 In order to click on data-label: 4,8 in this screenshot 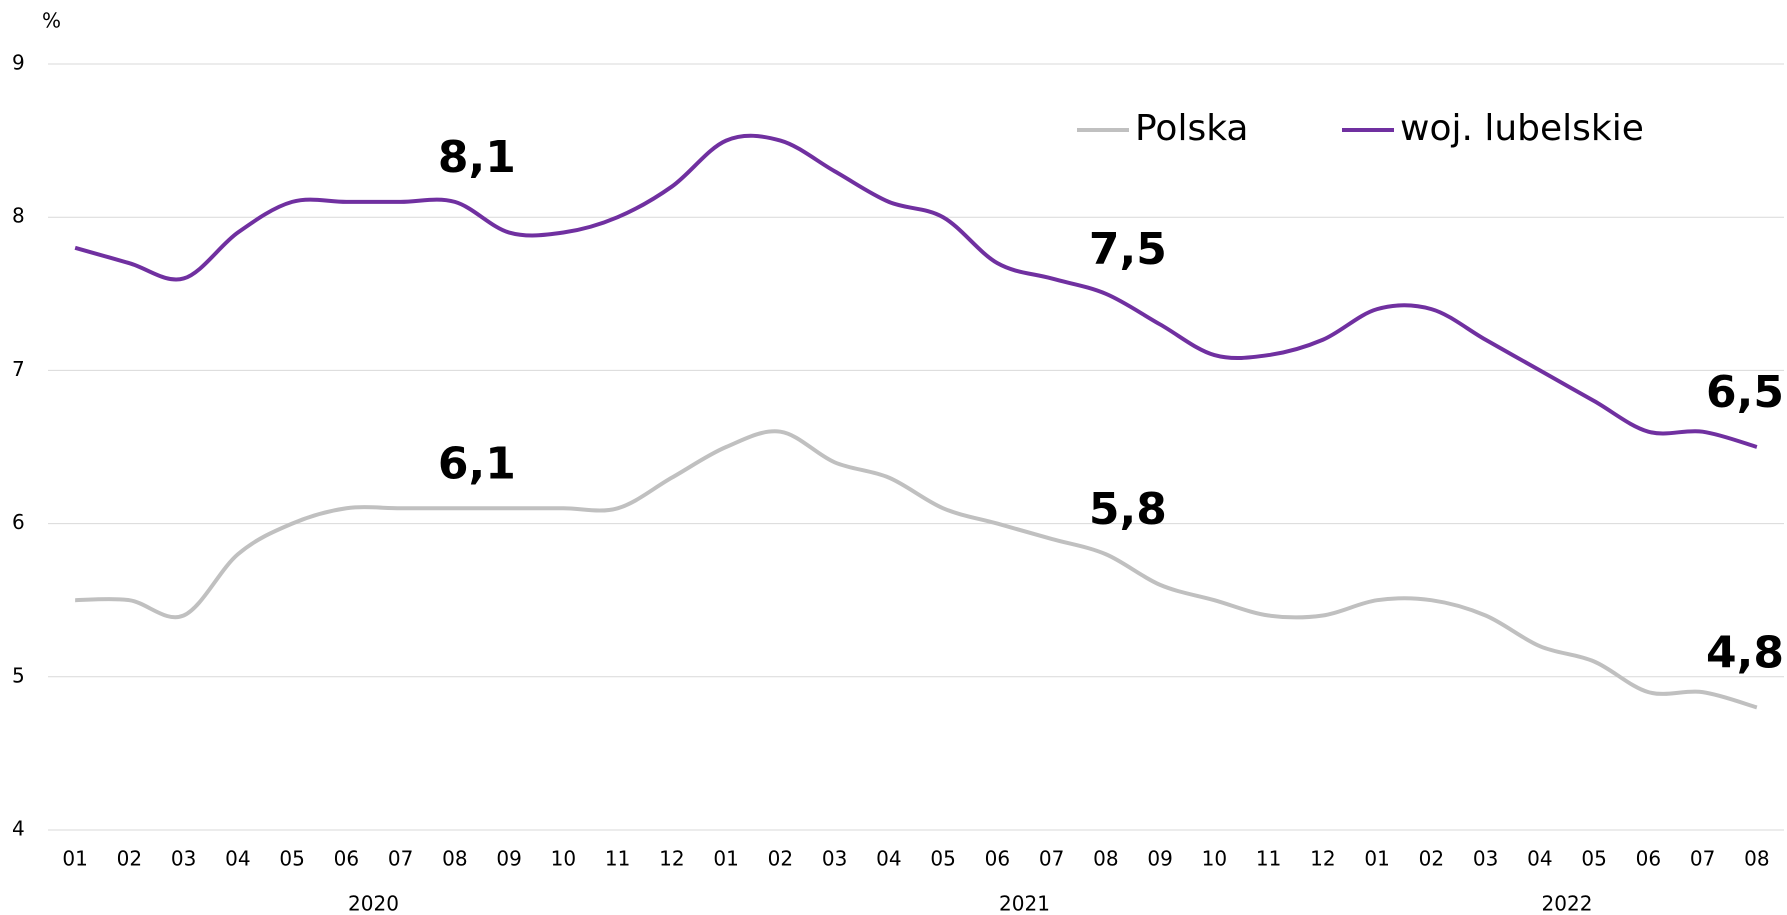, I will do `click(1745, 652)`.